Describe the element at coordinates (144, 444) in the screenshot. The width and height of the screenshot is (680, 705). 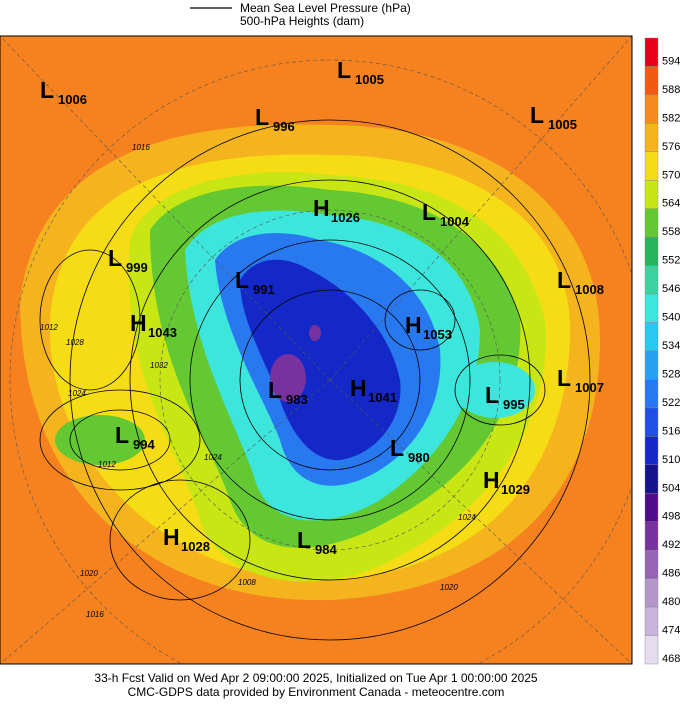
I see `center-pressure: 994` at that location.